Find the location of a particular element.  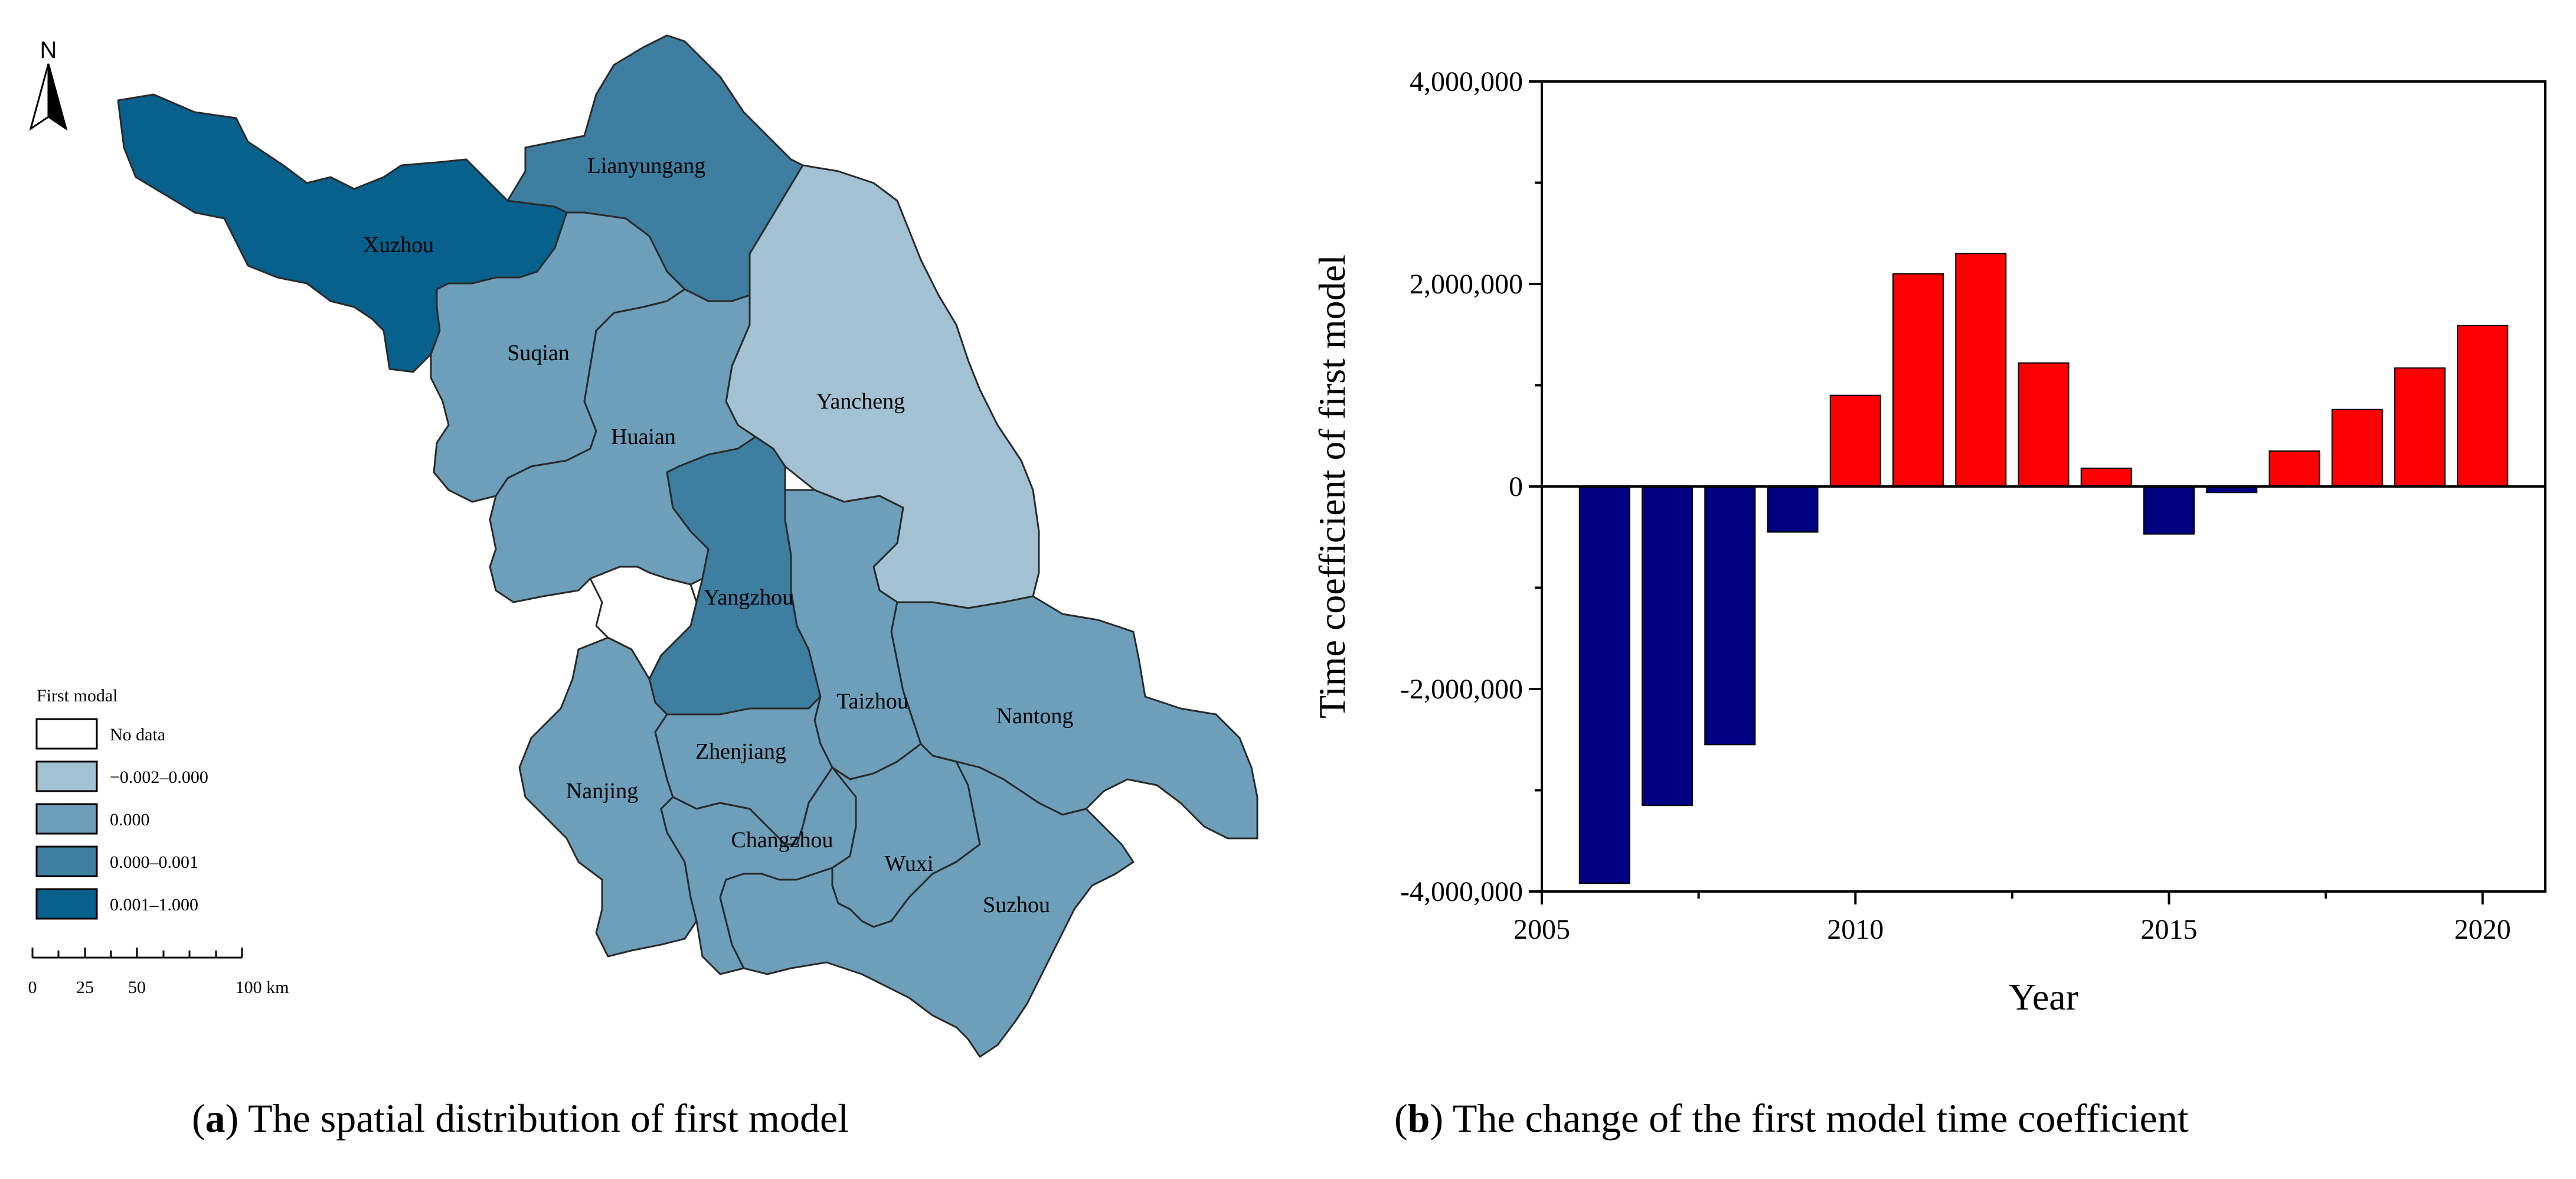

caption-a-letter: a is located at coordinates (215, 1119).